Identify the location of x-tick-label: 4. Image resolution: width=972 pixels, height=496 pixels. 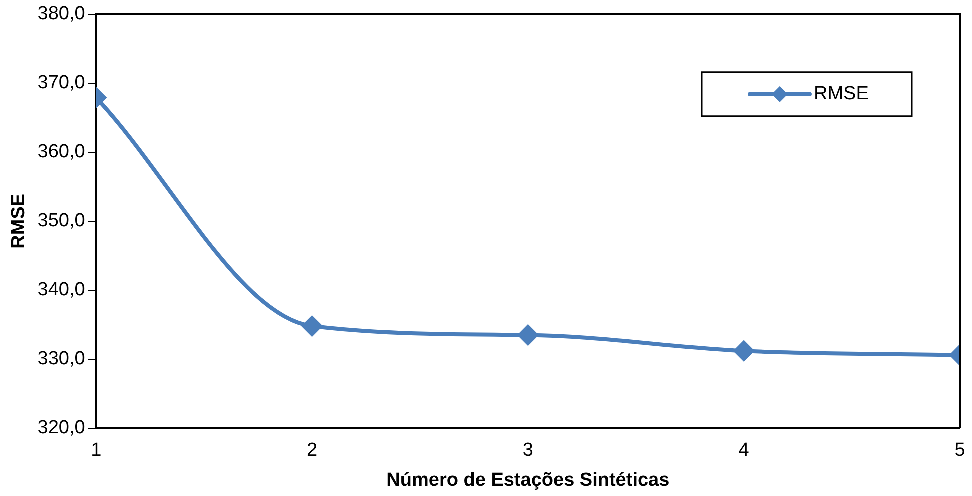
(744, 451).